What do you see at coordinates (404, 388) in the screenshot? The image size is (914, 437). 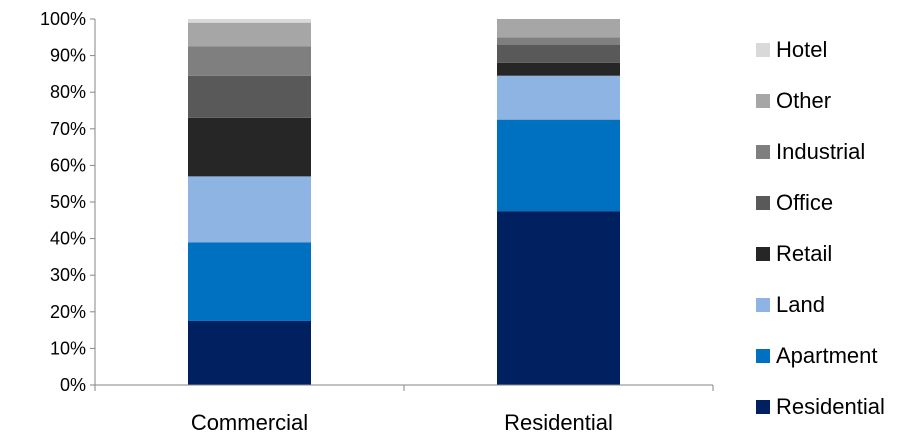 I see `x-axis-ticks` at bounding box center [404, 388].